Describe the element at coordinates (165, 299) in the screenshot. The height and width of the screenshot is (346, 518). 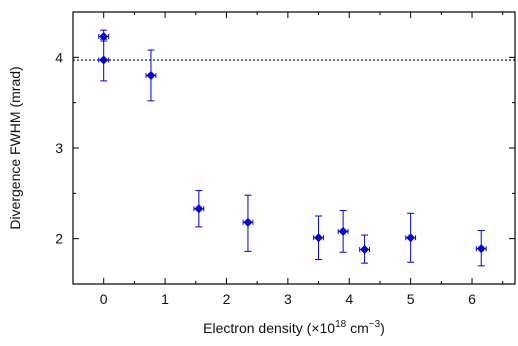
I see `x-tick-label: 1` at that location.